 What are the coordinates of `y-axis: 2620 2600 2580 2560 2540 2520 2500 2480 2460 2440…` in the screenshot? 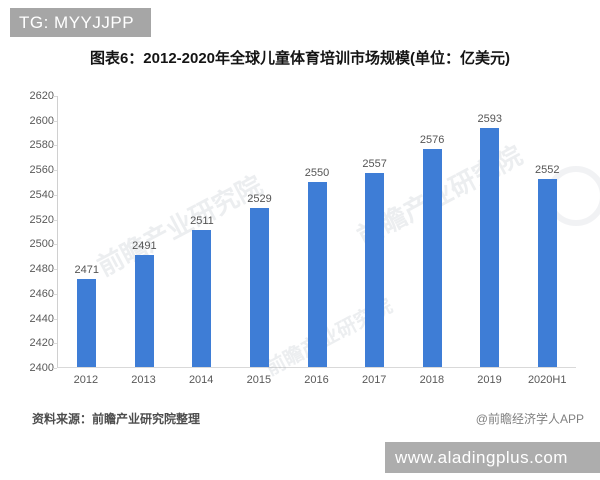 It's located at (37, 232).